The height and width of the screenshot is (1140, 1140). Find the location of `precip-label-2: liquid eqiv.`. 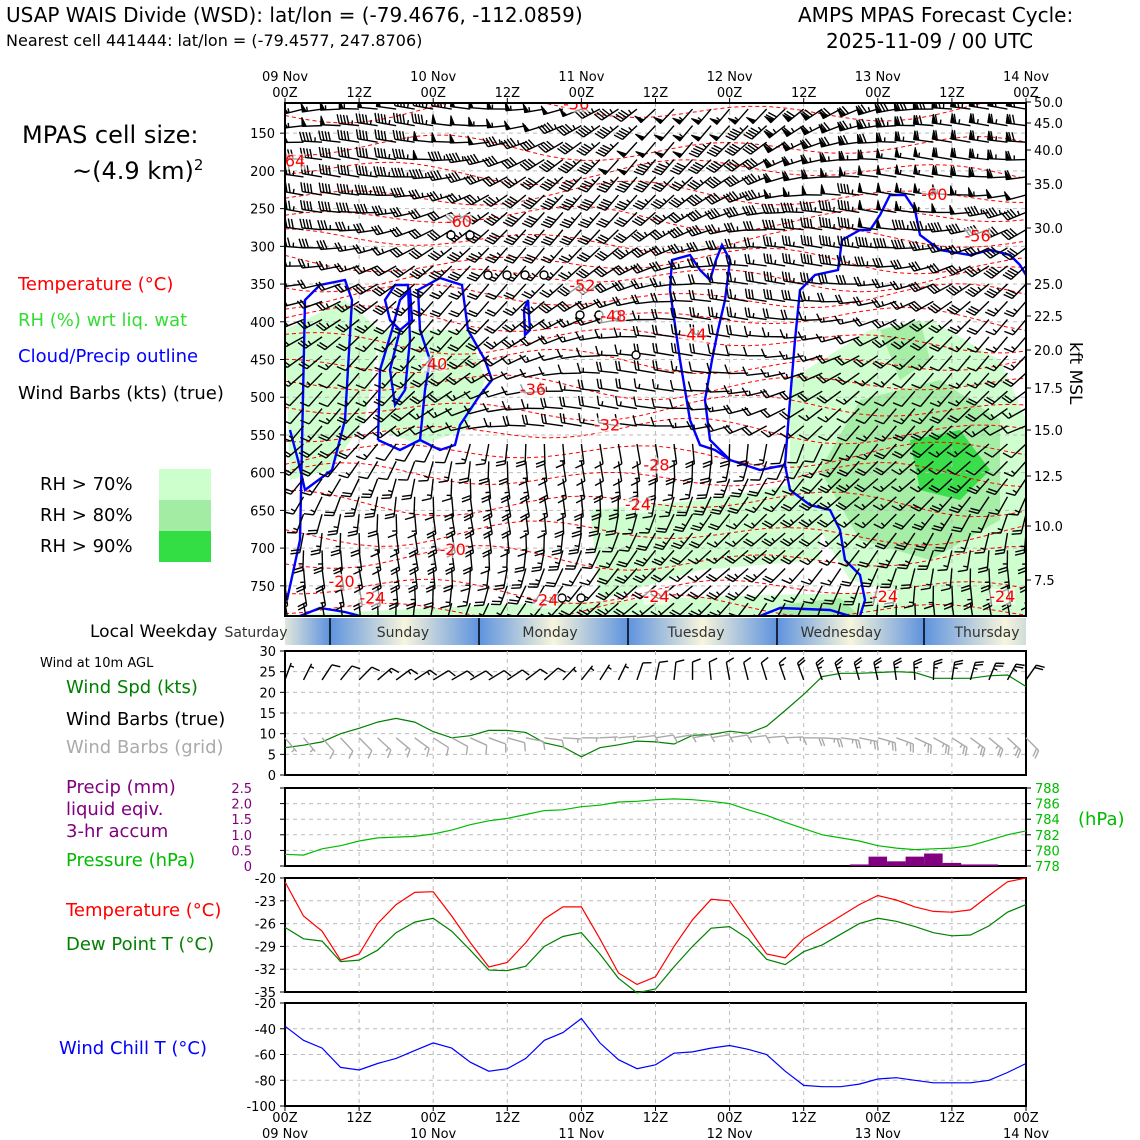

precip-label-2: liquid eqiv. is located at coordinates (115, 809).